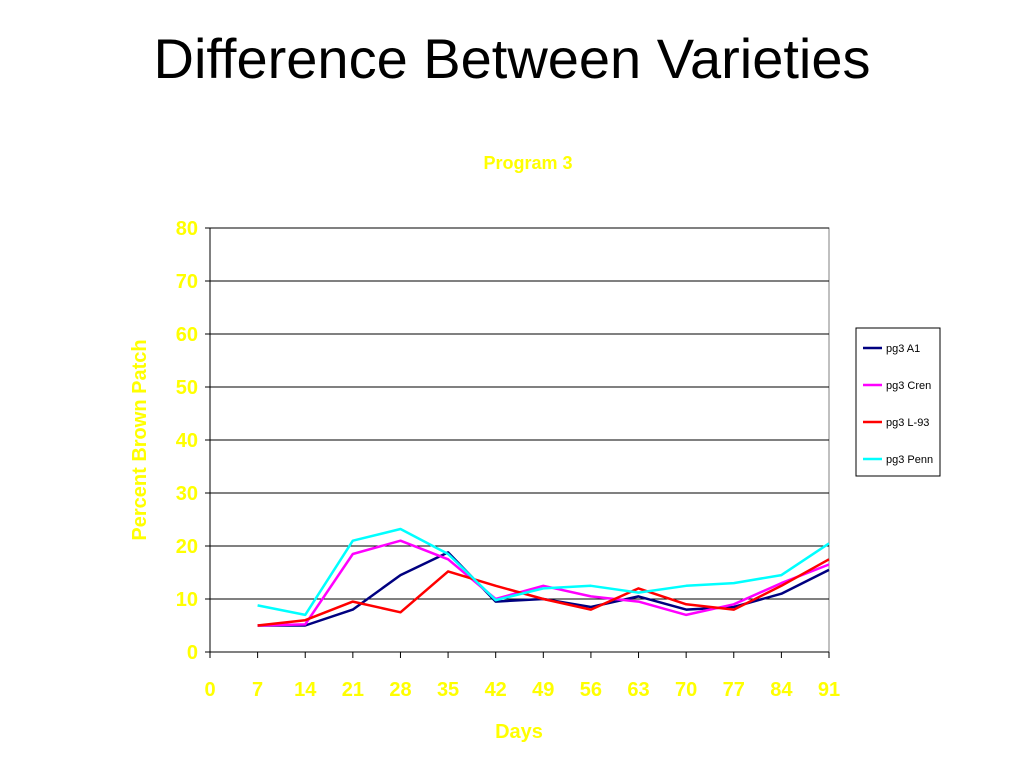  What do you see at coordinates (353, 690) in the screenshot?
I see `x-tick-label: 21` at bounding box center [353, 690].